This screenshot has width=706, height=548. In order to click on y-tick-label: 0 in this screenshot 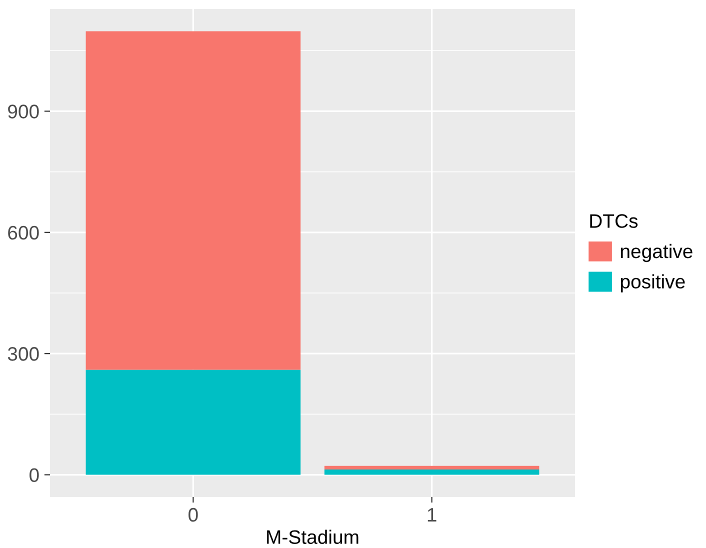, I will do `click(34, 475)`.